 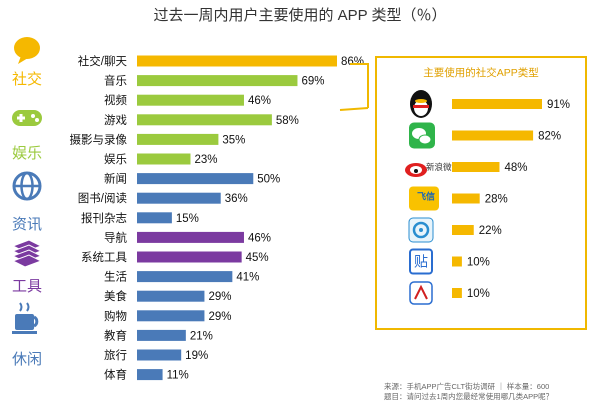 What do you see at coordinates (201, 336) in the screenshot?
I see `value-label: 21%` at bounding box center [201, 336].